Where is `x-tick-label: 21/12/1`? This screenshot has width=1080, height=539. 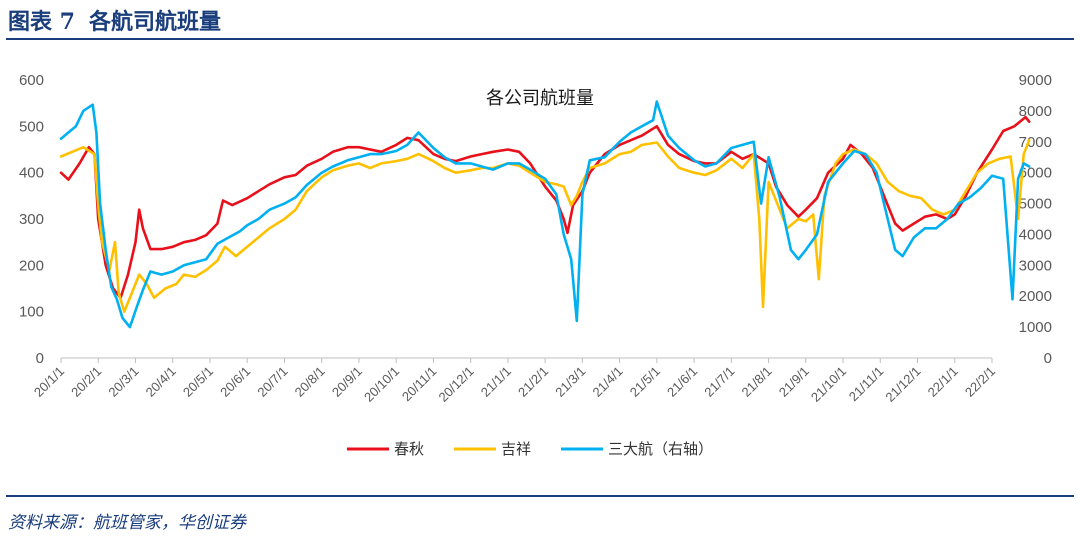
x-tick-label: 21/12/1 is located at coordinates (902, 384).